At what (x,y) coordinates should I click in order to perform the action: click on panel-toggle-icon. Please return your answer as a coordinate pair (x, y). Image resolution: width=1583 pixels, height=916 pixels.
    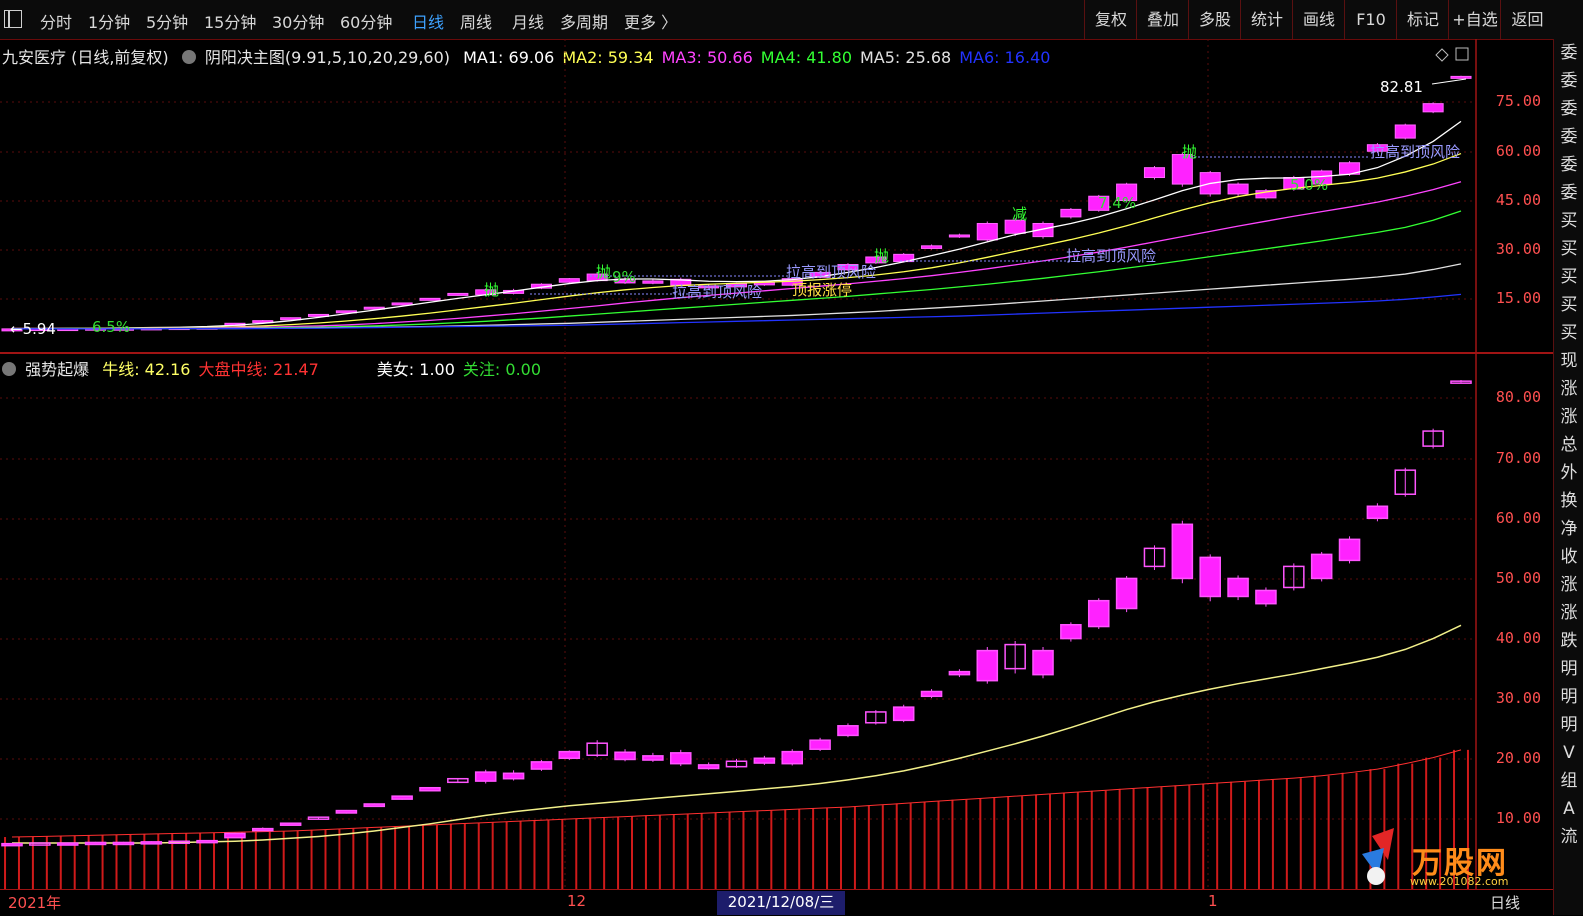
    Looking at the image, I should click on (13, 19).